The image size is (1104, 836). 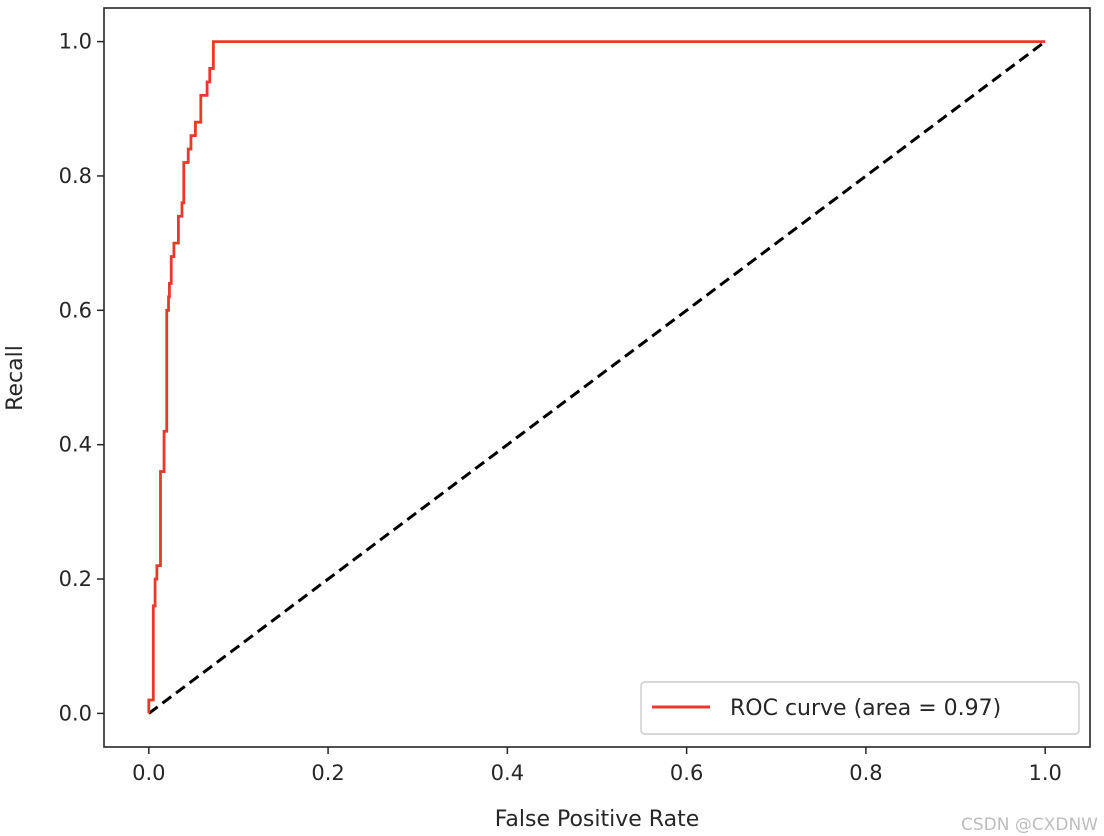 What do you see at coordinates (75, 445) in the screenshot?
I see `y-tick-label: 0.4` at bounding box center [75, 445].